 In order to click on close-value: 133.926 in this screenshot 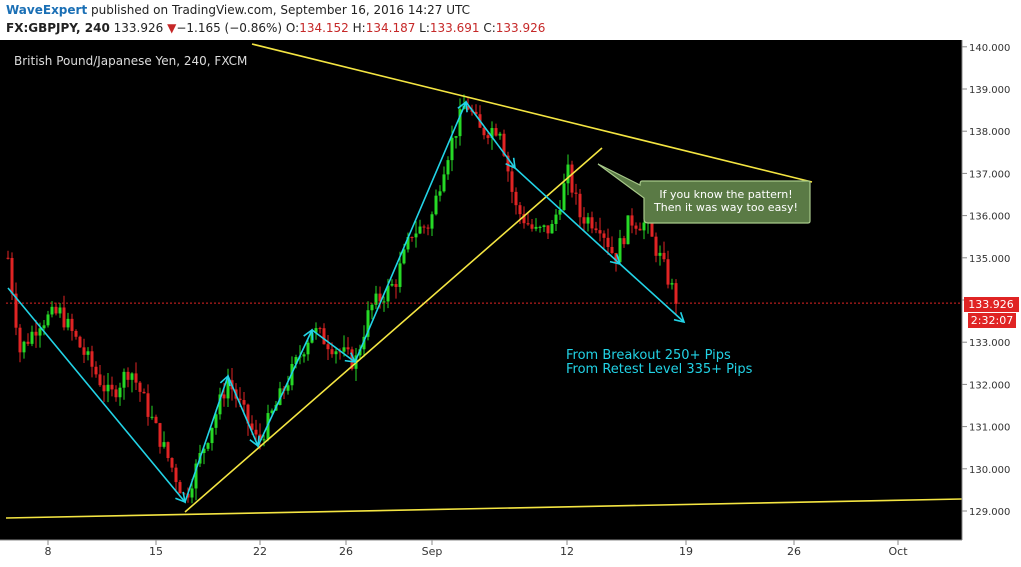, I will do `click(520, 28)`.